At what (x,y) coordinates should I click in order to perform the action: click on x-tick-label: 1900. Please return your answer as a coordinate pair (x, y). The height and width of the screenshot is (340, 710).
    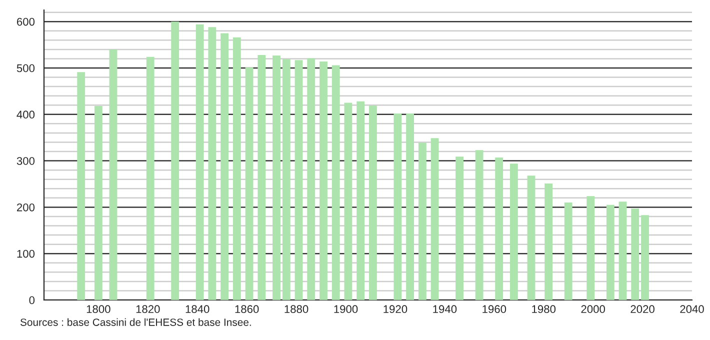
    Looking at the image, I should click on (346, 309).